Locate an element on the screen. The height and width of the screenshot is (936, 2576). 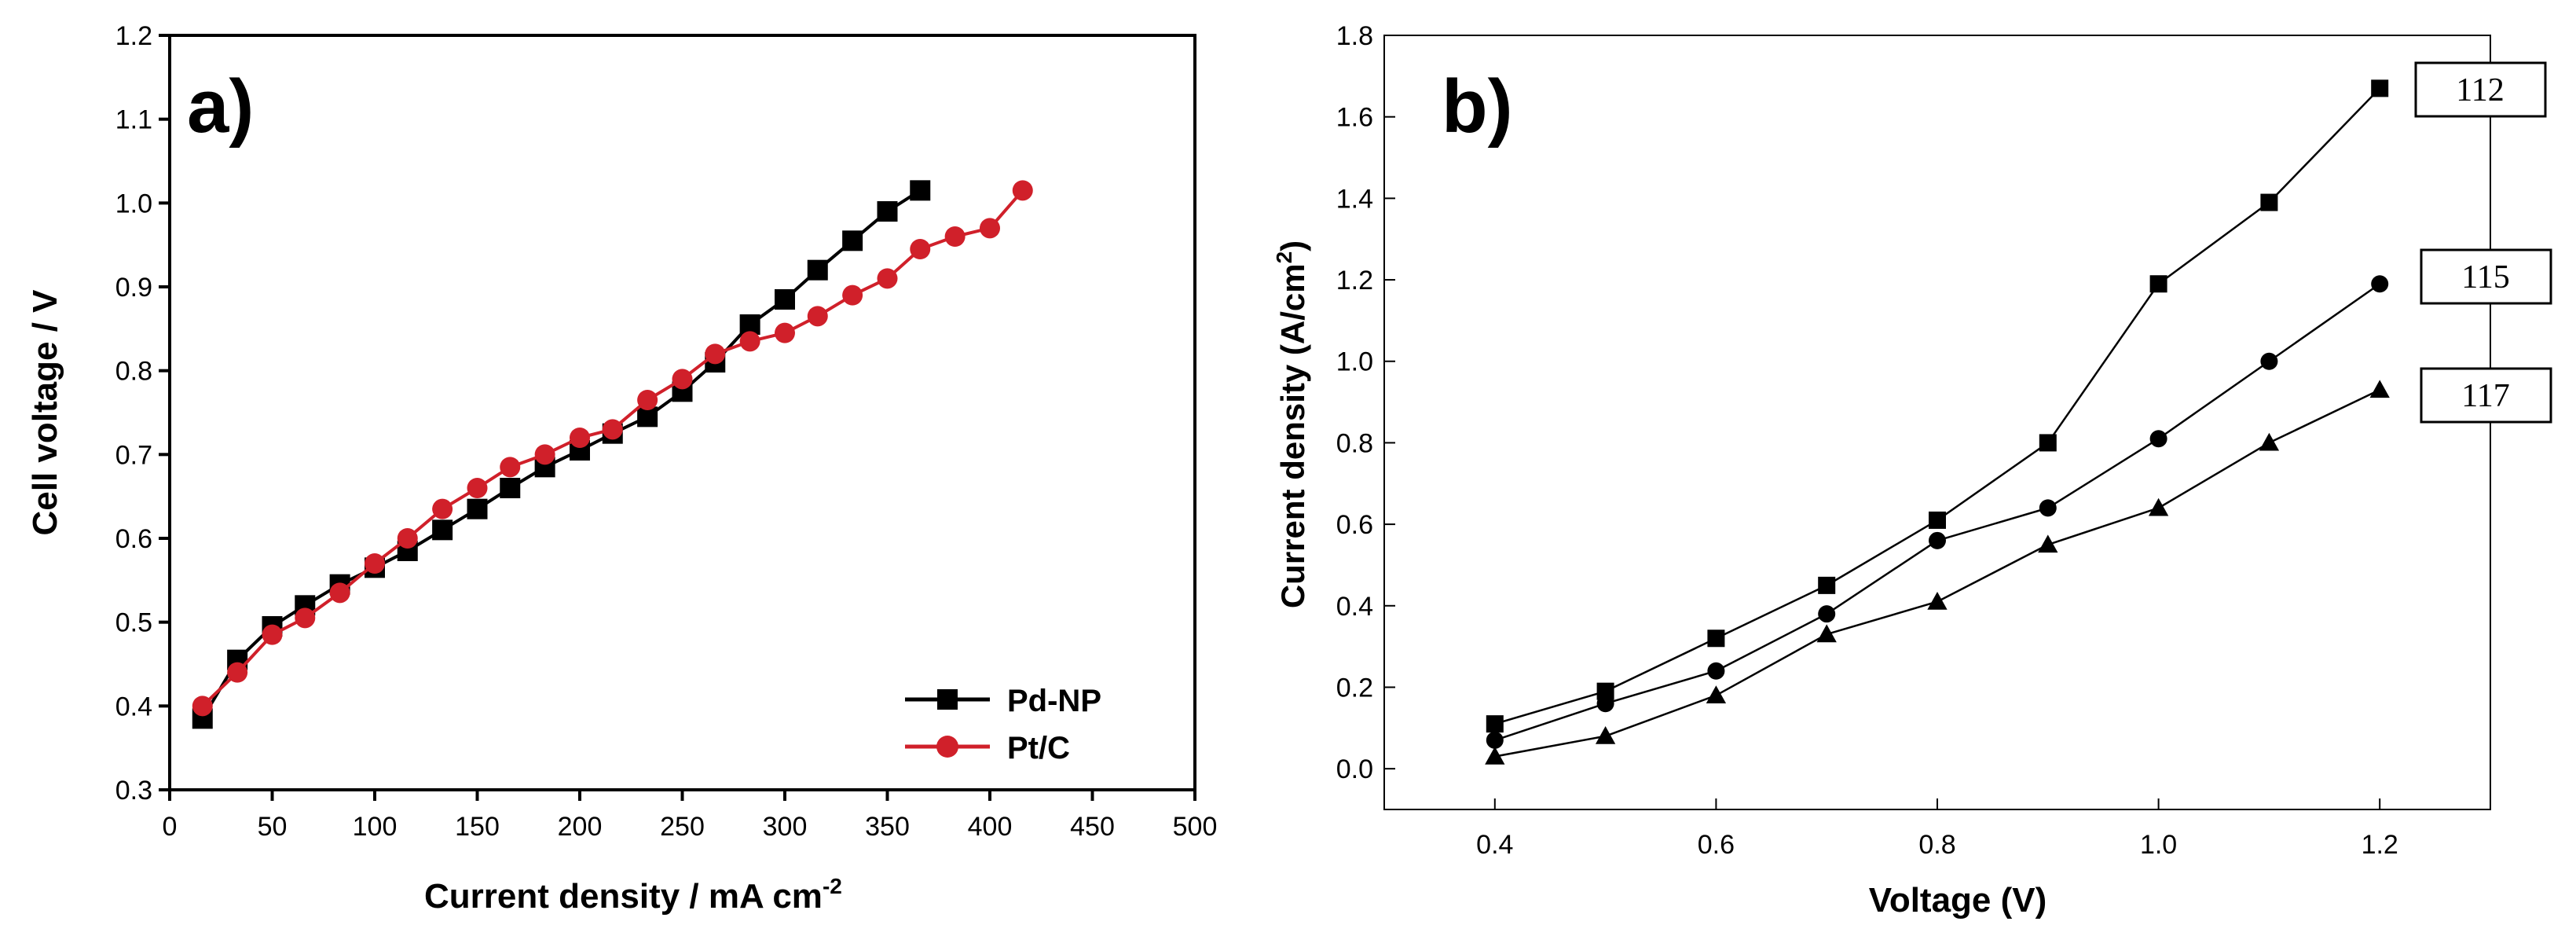
panel-b-y-tick-label: 0.0 is located at coordinates (1354, 769).